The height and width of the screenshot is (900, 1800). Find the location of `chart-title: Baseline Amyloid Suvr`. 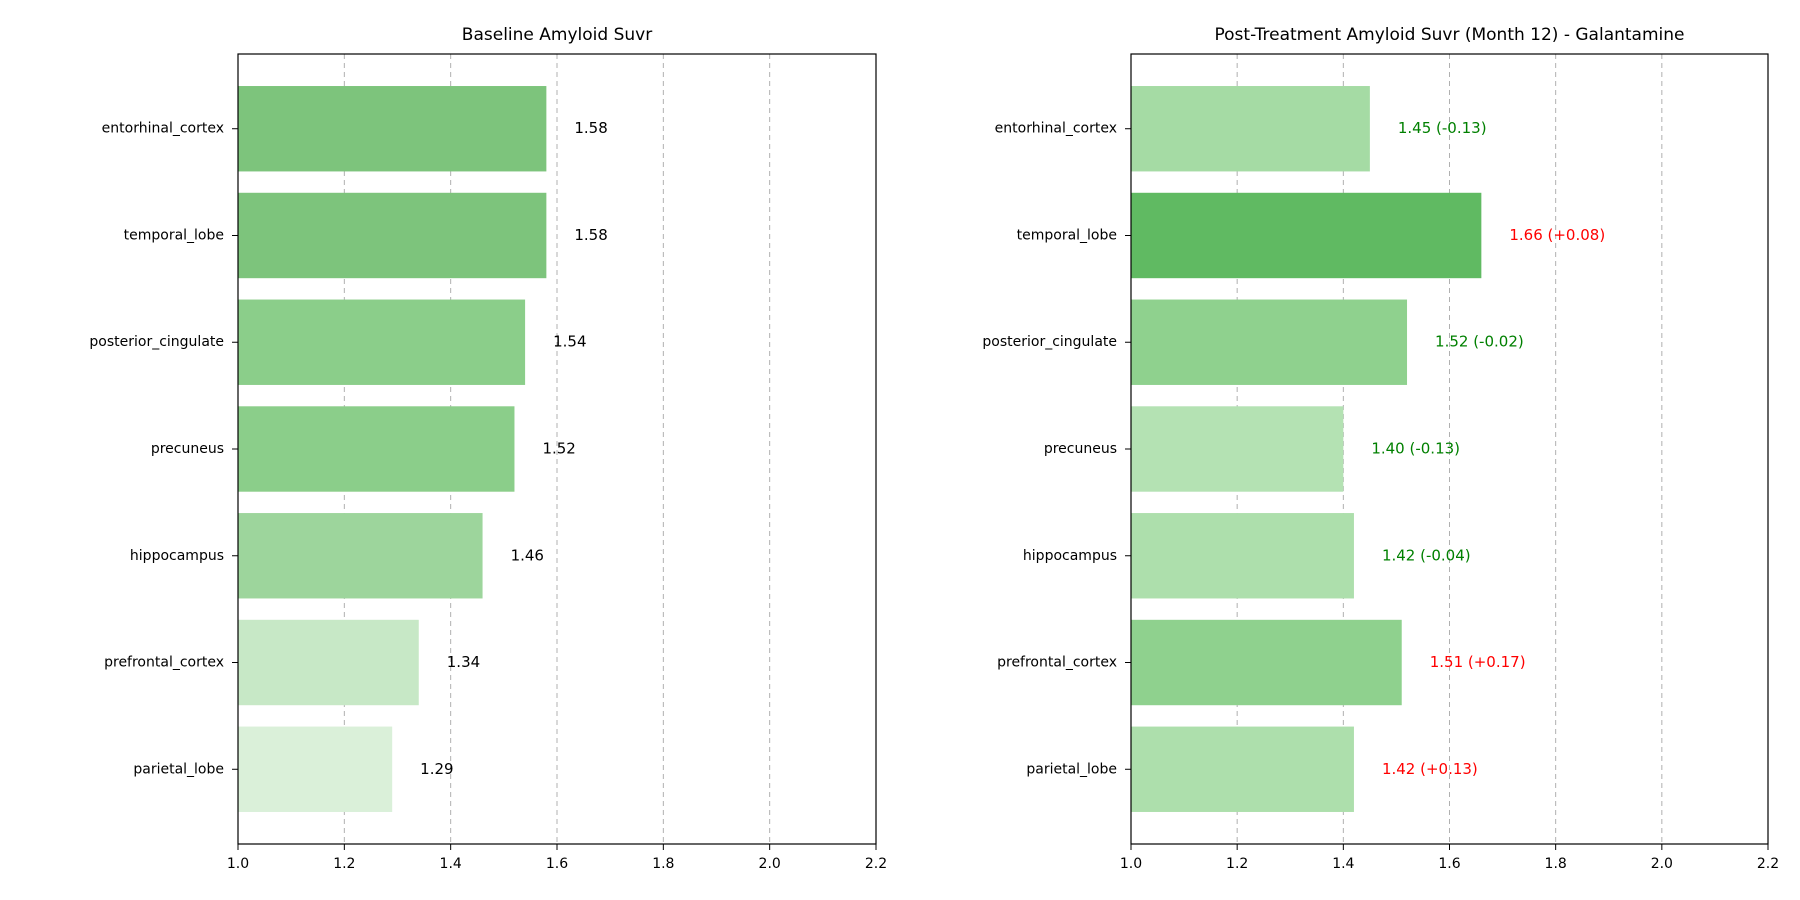

chart-title: Baseline Amyloid Suvr is located at coordinates (557, 35).